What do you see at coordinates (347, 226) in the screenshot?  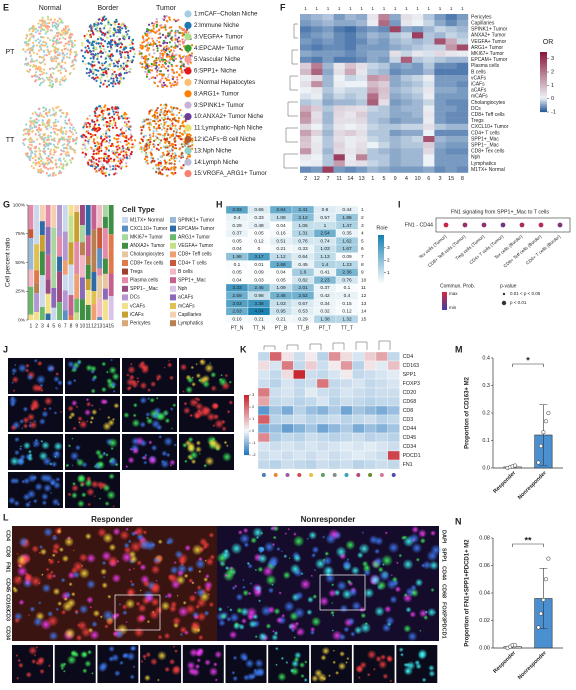 I see `table-value: 1.47` at bounding box center [347, 226].